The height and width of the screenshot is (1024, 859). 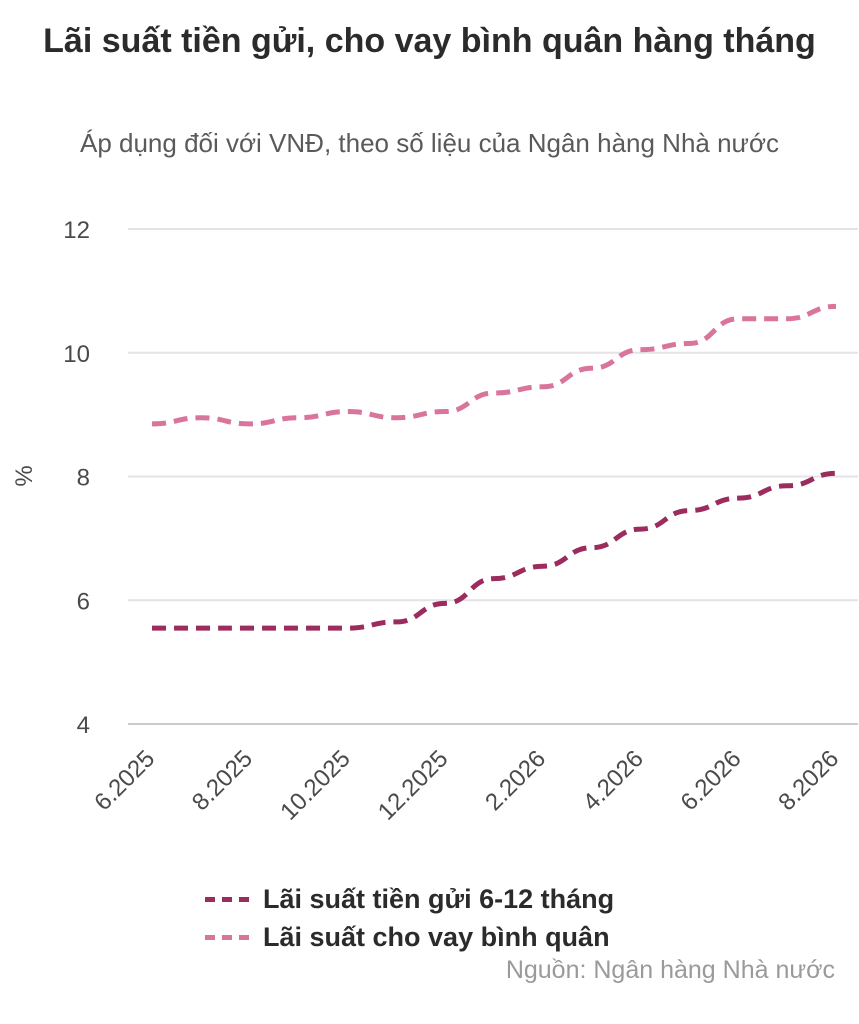 What do you see at coordinates (83, 725) in the screenshot?
I see `y-tick-label: 4` at bounding box center [83, 725].